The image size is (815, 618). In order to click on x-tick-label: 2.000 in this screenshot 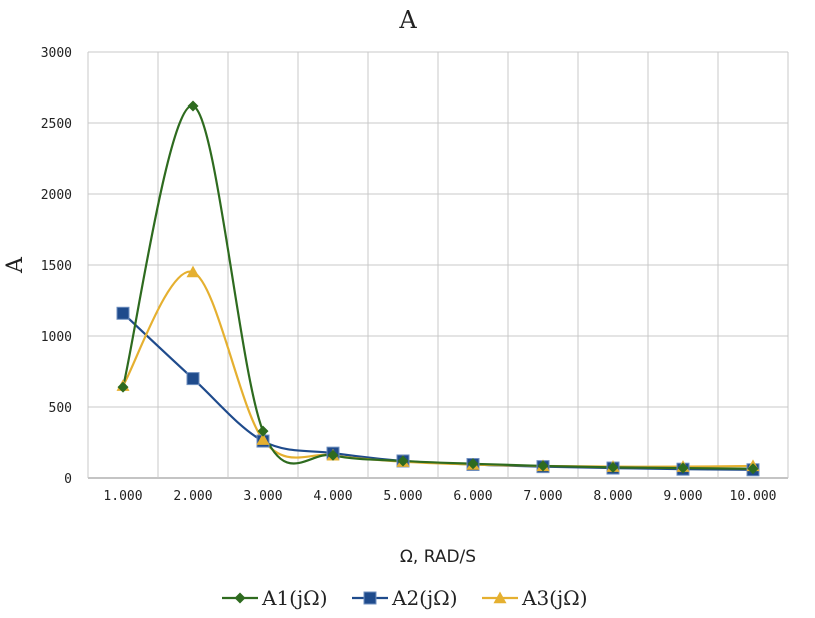, I will do `click(192, 496)`.